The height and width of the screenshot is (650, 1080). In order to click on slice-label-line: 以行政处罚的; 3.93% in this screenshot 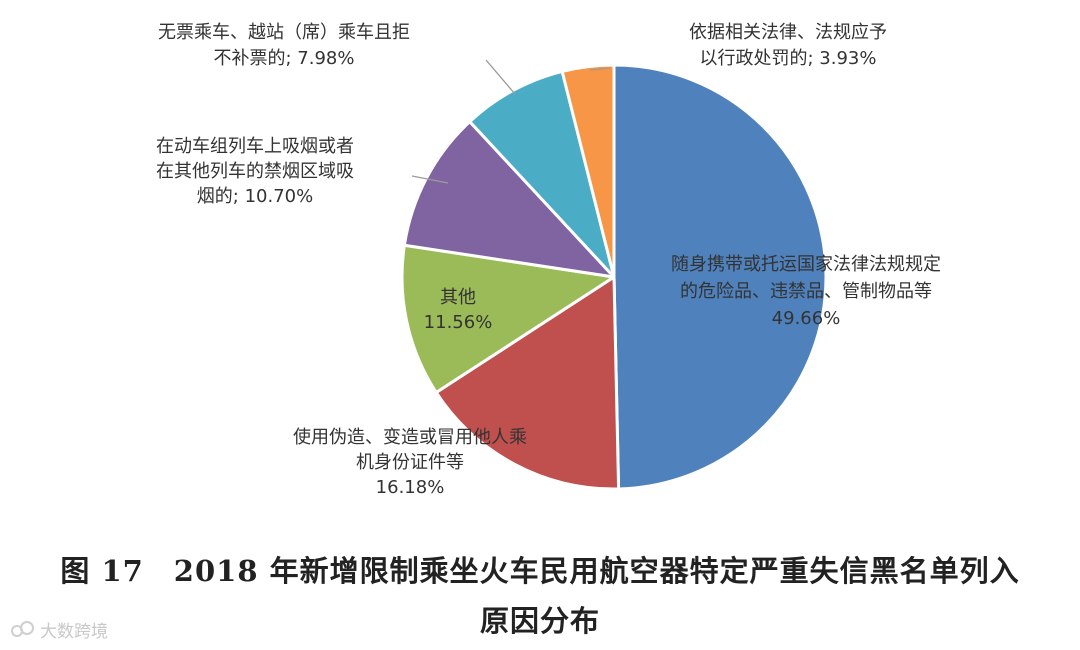, I will do `click(788, 58)`.